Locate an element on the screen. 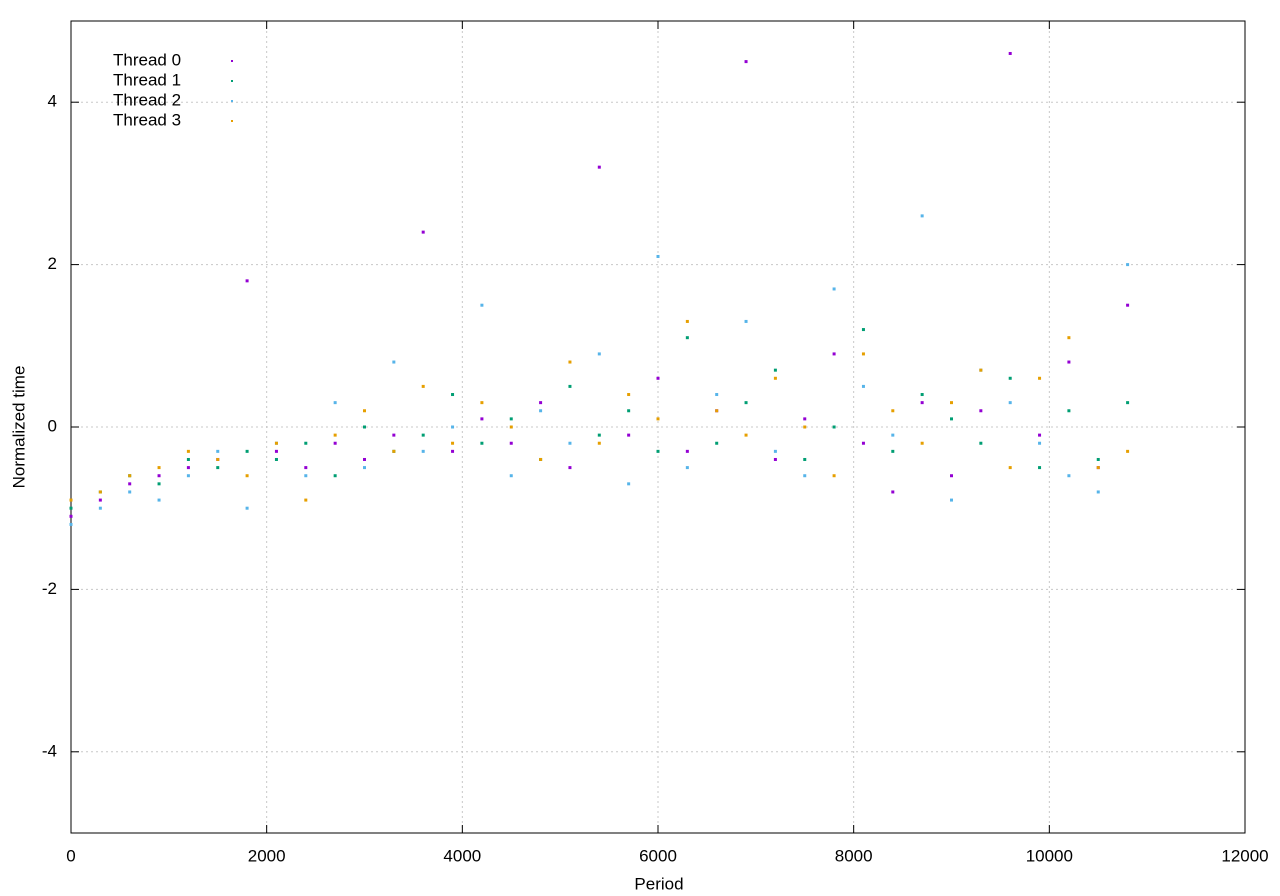 The width and height of the screenshot is (1280, 896). legend-label: Thread 2 is located at coordinates (147, 99).